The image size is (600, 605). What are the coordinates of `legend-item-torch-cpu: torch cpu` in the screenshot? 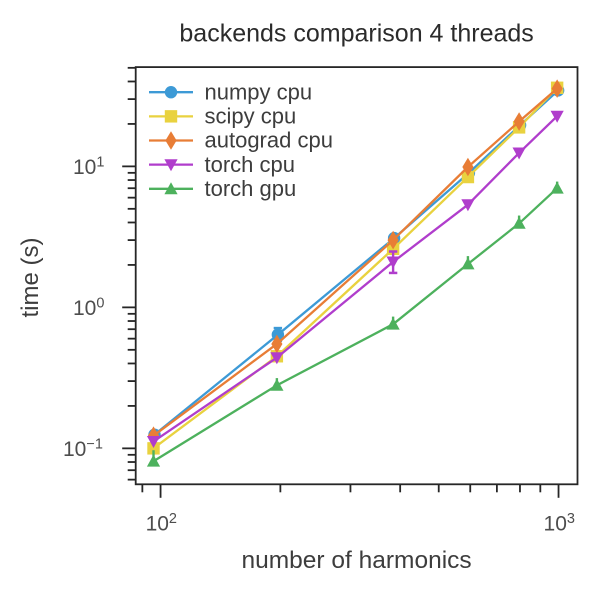 It's located at (222, 164).